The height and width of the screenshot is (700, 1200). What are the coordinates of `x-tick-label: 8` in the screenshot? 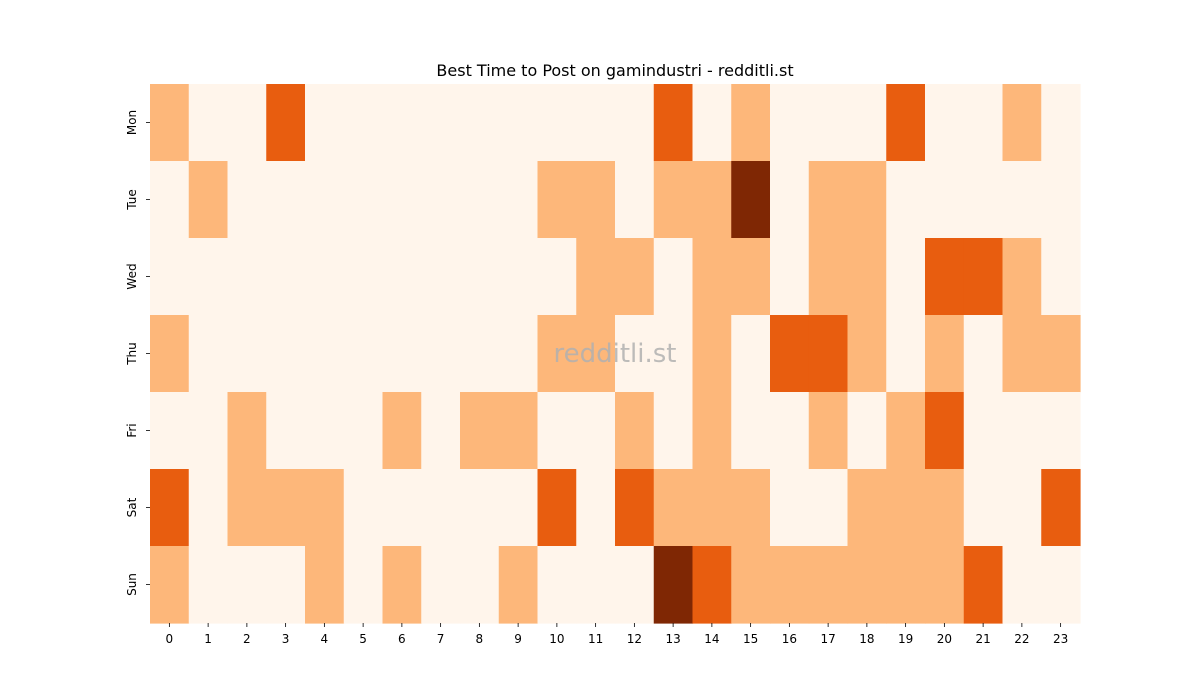 It's located at (480, 639).